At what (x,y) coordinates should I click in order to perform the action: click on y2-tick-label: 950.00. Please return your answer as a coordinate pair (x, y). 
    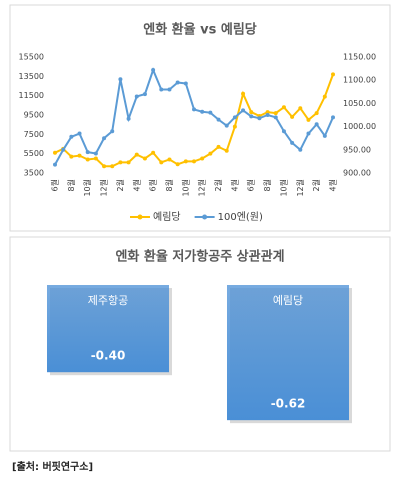
    Looking at the image, I should click on (357, 149).